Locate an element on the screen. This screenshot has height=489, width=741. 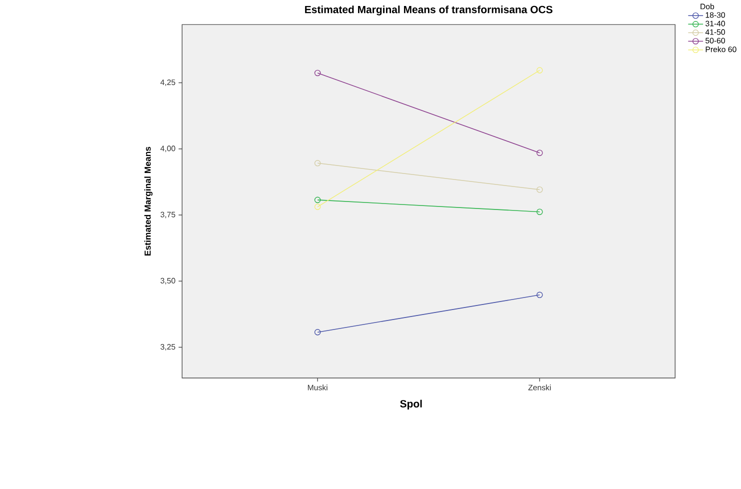
y-axis-title: Estimated Marginal Means is located at coordinates (148, 201).